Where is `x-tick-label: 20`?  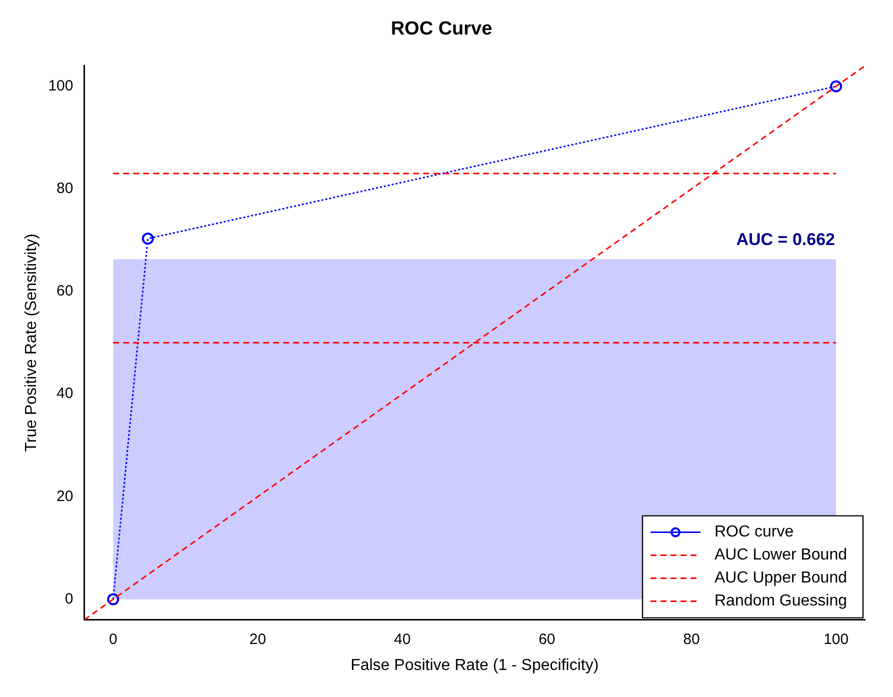
x-tick-label: 20 is located at coordinates (257, 639).